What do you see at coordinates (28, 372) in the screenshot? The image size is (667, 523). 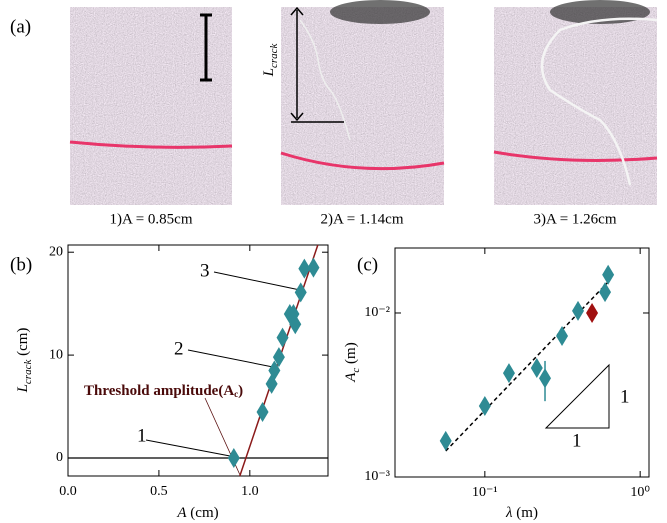 I see `y-axis-label-sub: crack` at bounding box center [28, 372].